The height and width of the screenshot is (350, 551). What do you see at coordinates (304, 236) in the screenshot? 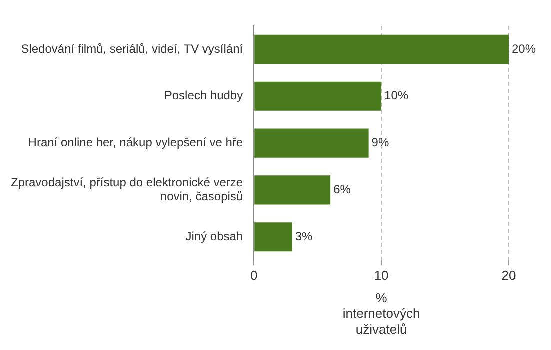
I see `data-label: 3%` at bounding box center [304, 236].